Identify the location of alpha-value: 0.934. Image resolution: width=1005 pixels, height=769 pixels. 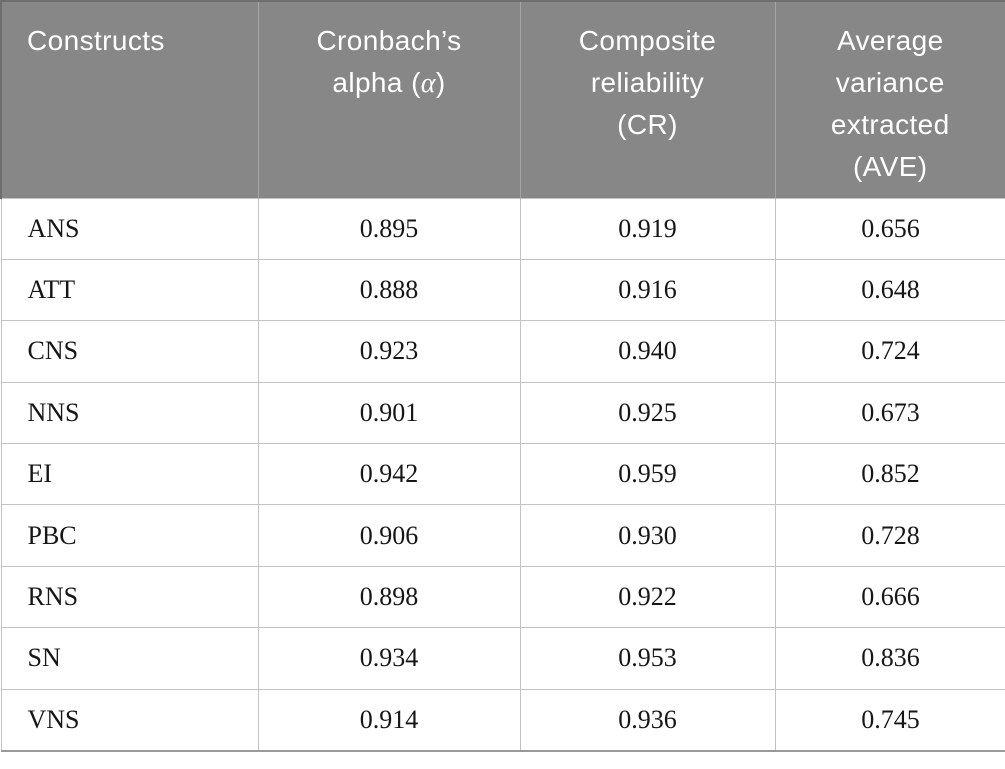
(389, 658).